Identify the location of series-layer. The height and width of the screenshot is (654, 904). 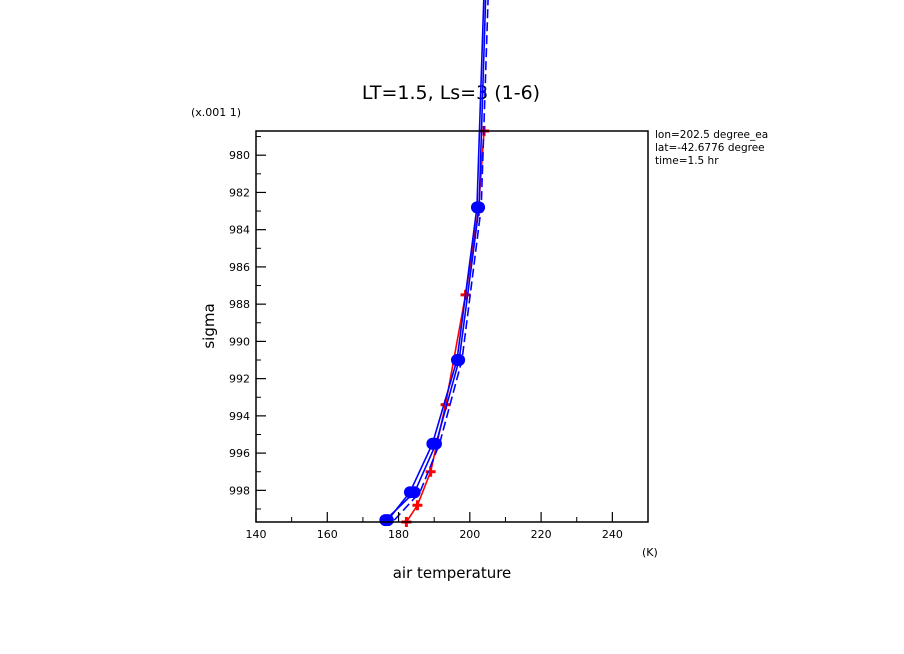
(434, 263).